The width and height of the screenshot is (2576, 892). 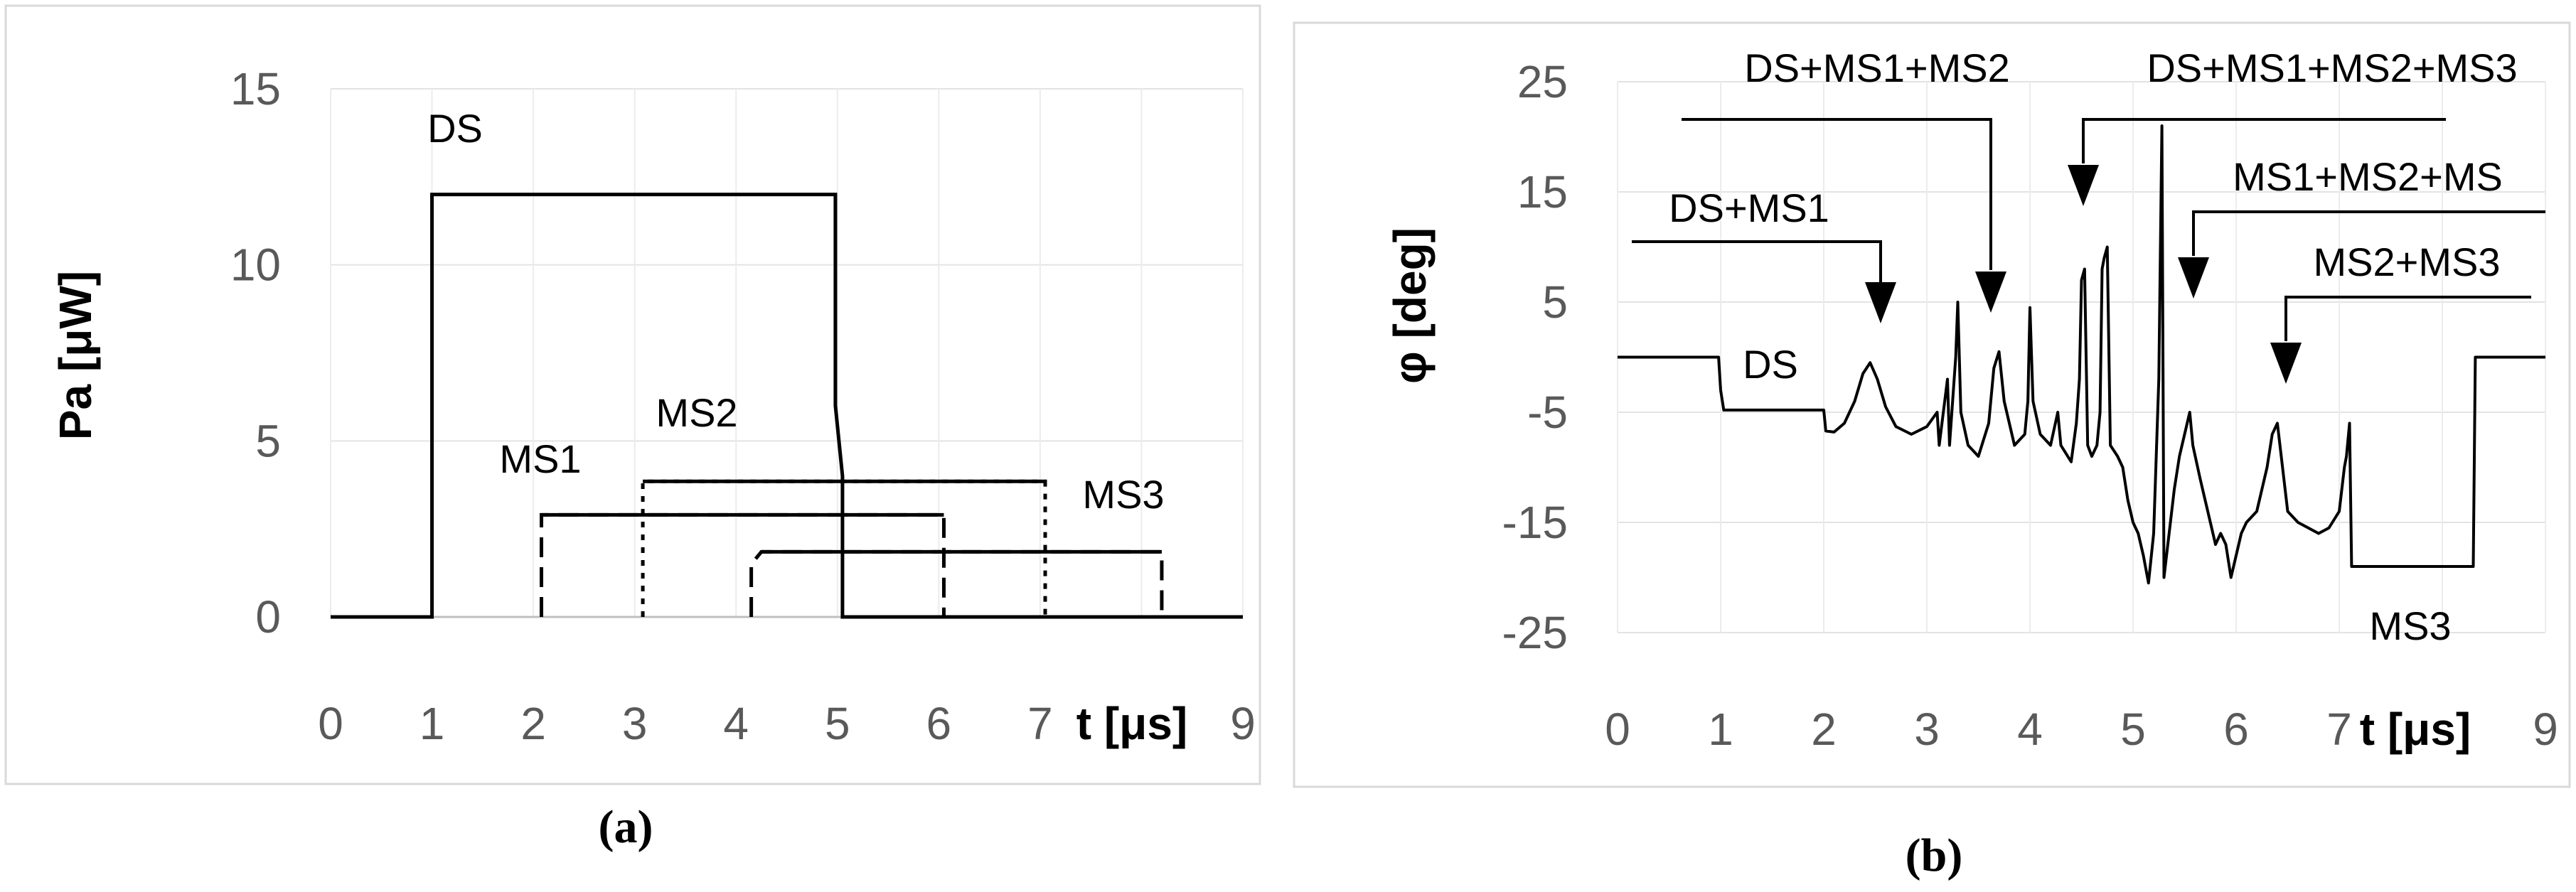 I want to click on y-tick-label: -25, so click(x=1535, y=632).